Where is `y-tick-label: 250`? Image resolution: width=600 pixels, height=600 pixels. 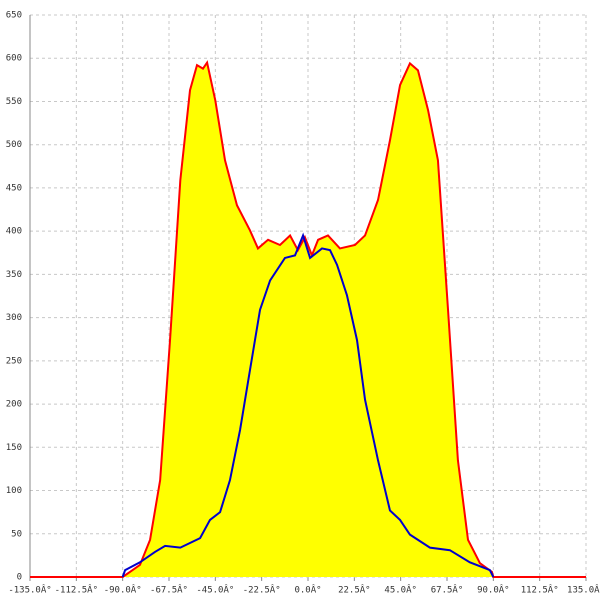 y-tick-label: 250 is located at coordinates (14, 361).